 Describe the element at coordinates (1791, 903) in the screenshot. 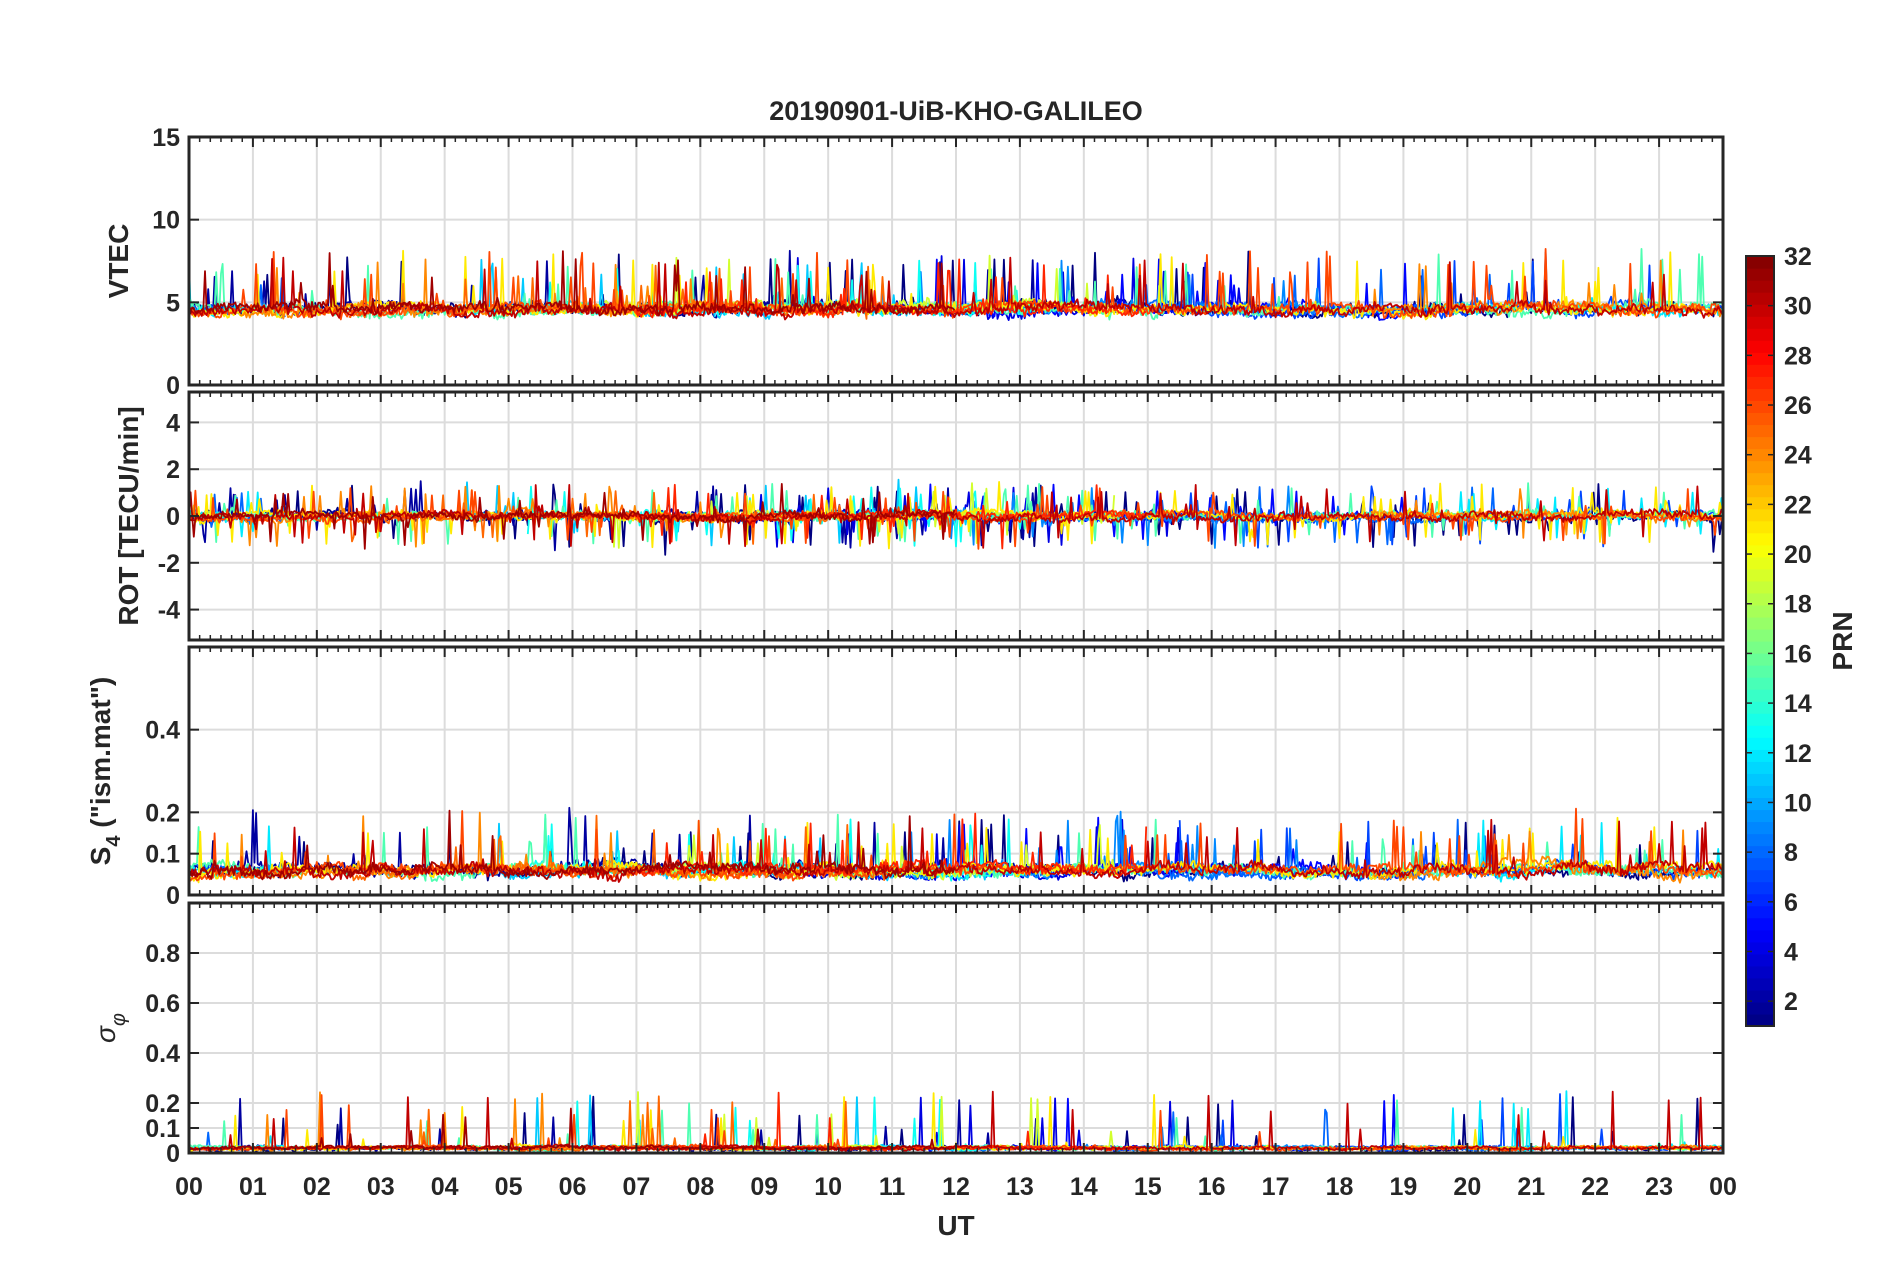

I see `colorbar-tick-label: 6` at that location.